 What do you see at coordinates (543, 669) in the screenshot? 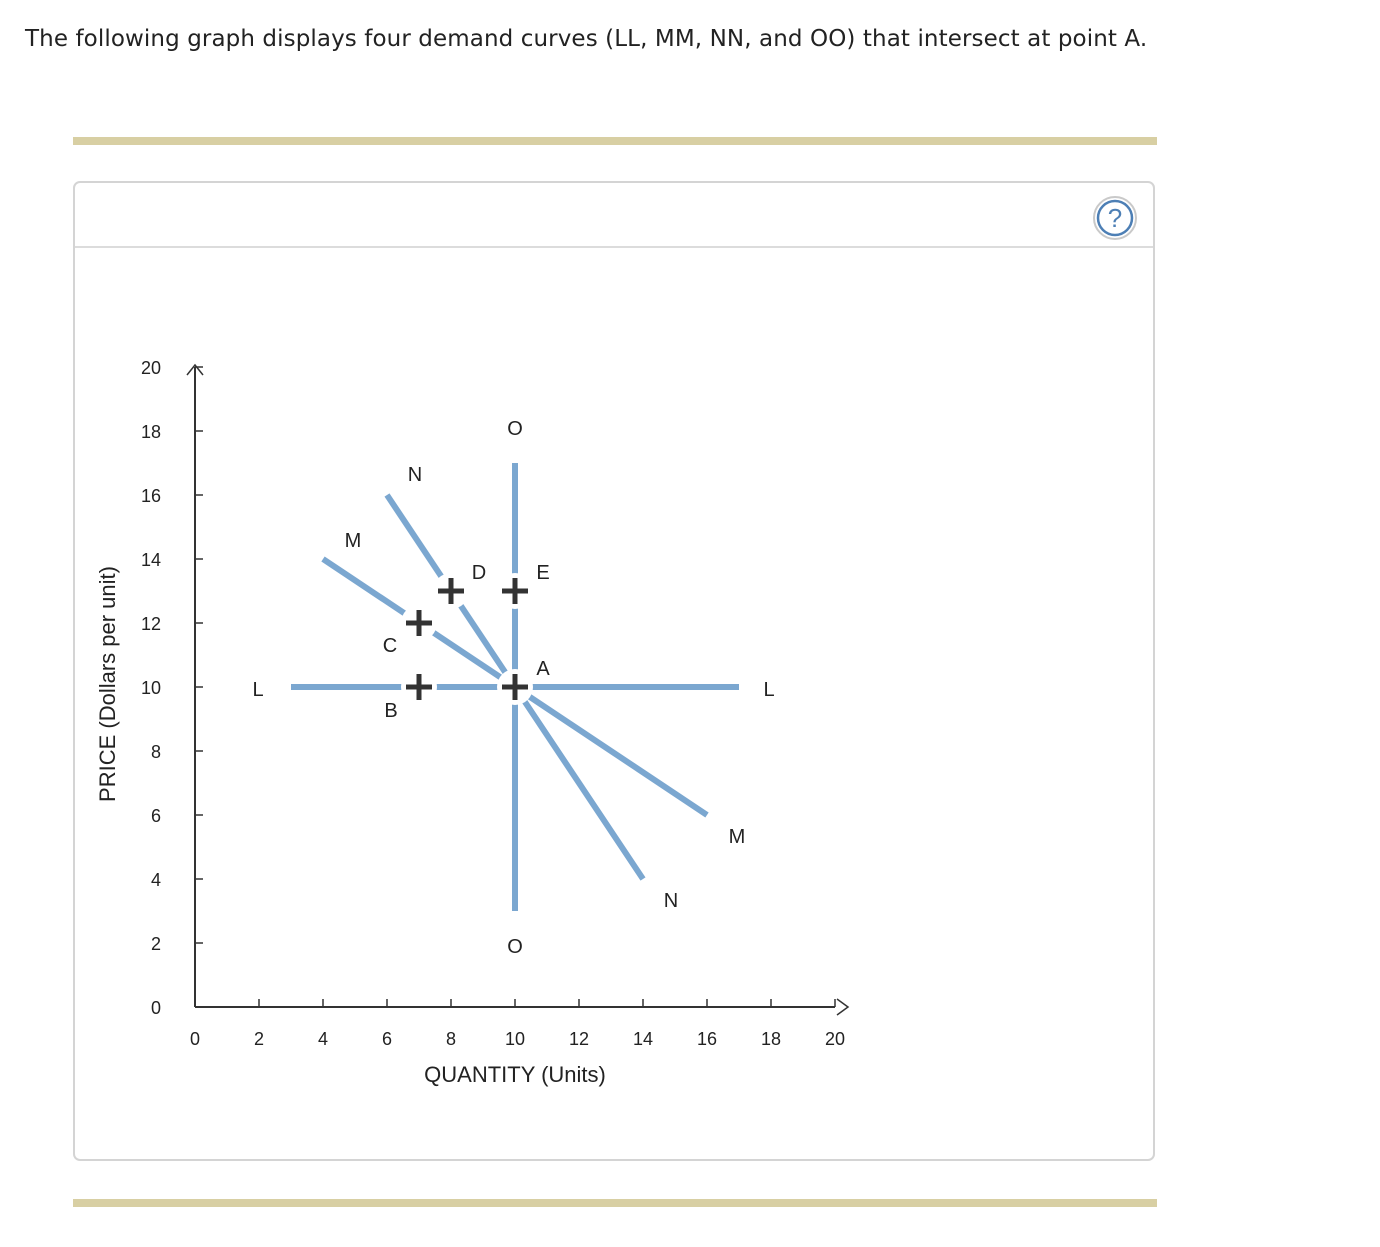
I see `point-label-a: A` at bounding box center [543, 669].